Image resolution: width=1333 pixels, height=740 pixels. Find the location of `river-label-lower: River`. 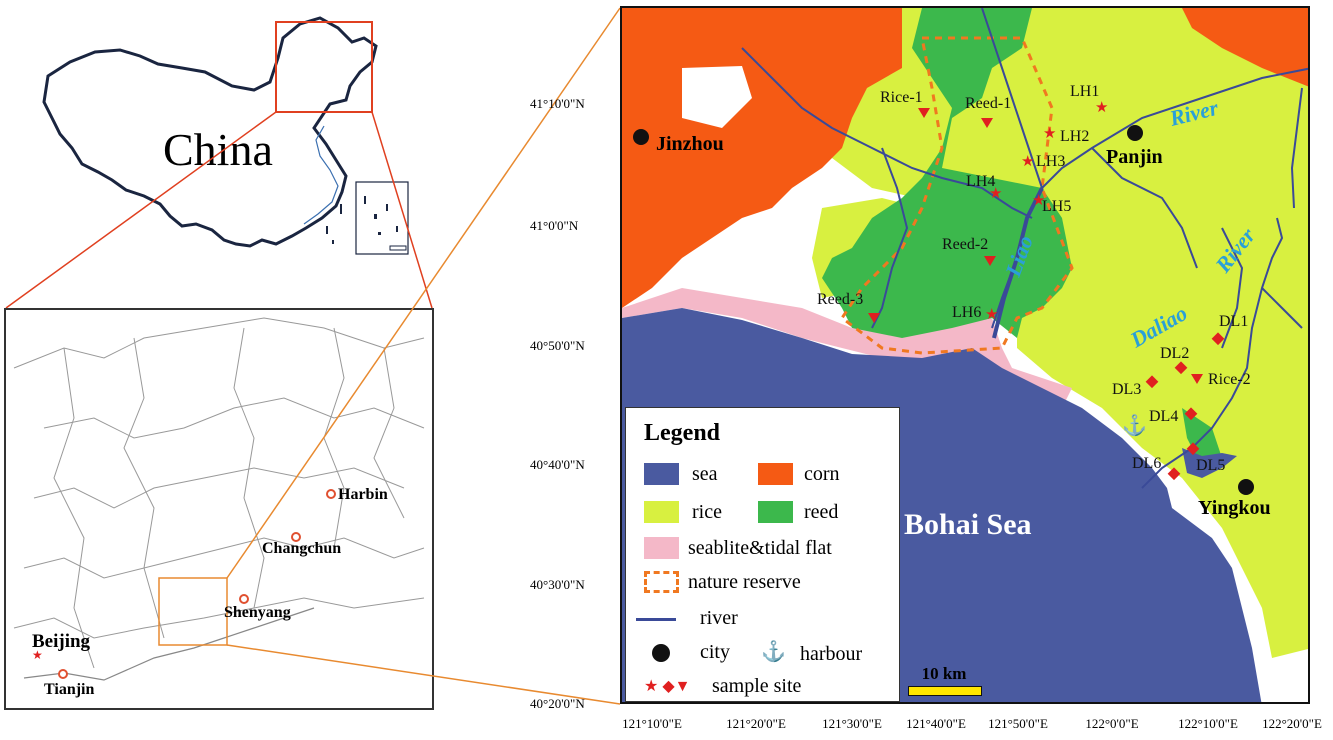

river-label-lower: River is located at coordinates (1235, 250).